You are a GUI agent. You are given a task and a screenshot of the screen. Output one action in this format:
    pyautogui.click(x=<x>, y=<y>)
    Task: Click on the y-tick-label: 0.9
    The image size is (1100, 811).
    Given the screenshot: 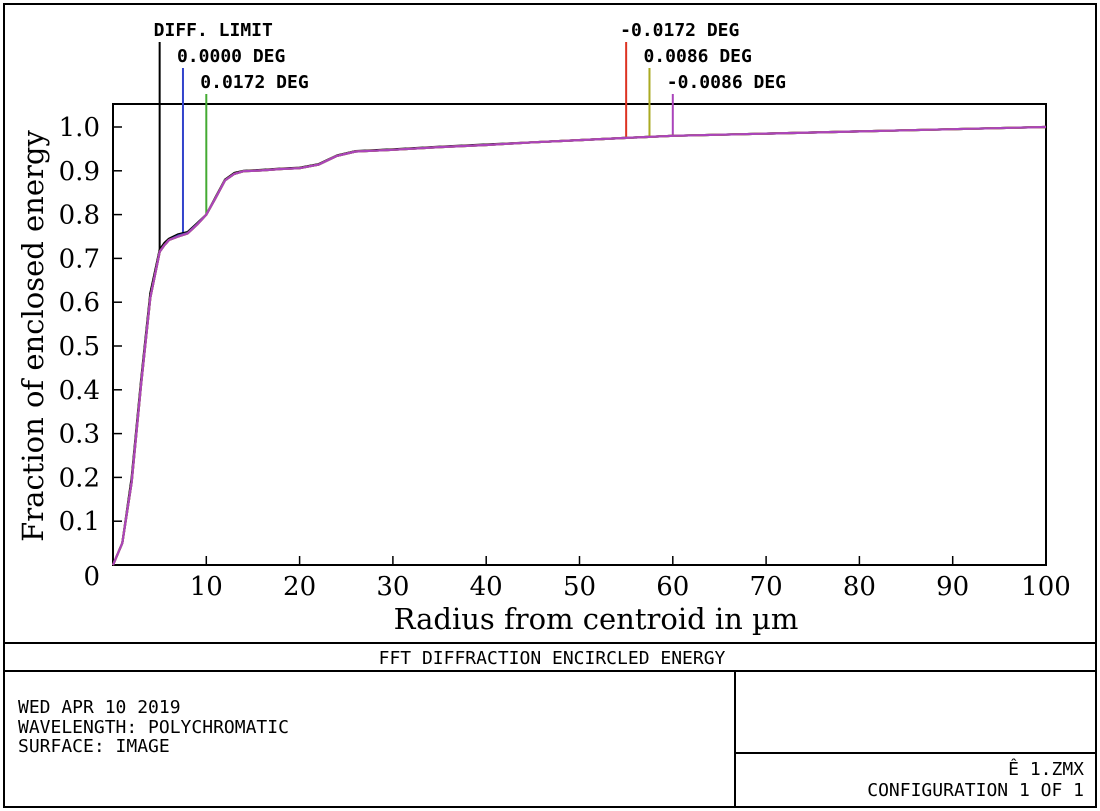 What is the action you would take?
    pyautogui.click(x=79, y=172)
    